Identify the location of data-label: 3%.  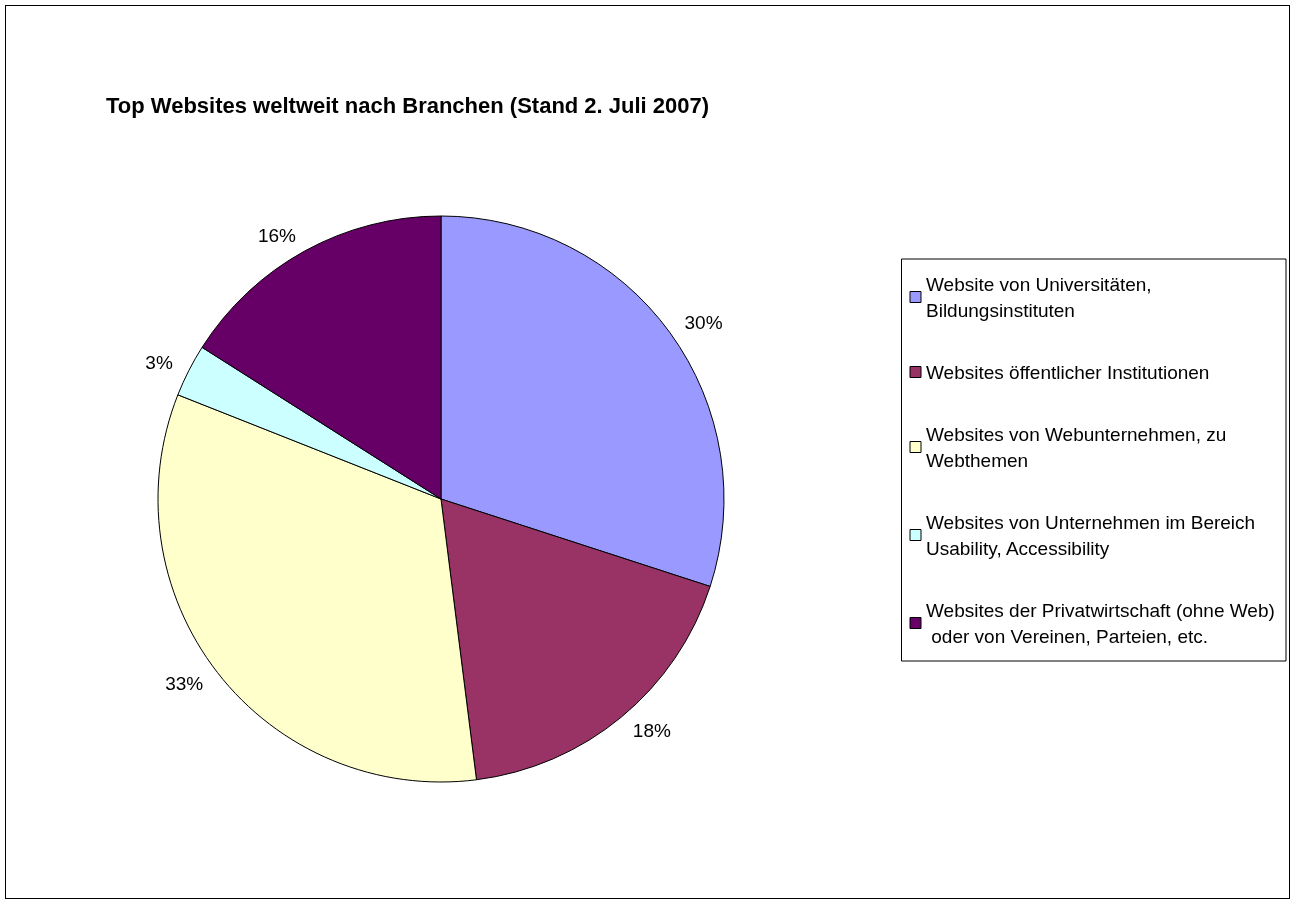
(159, 362).